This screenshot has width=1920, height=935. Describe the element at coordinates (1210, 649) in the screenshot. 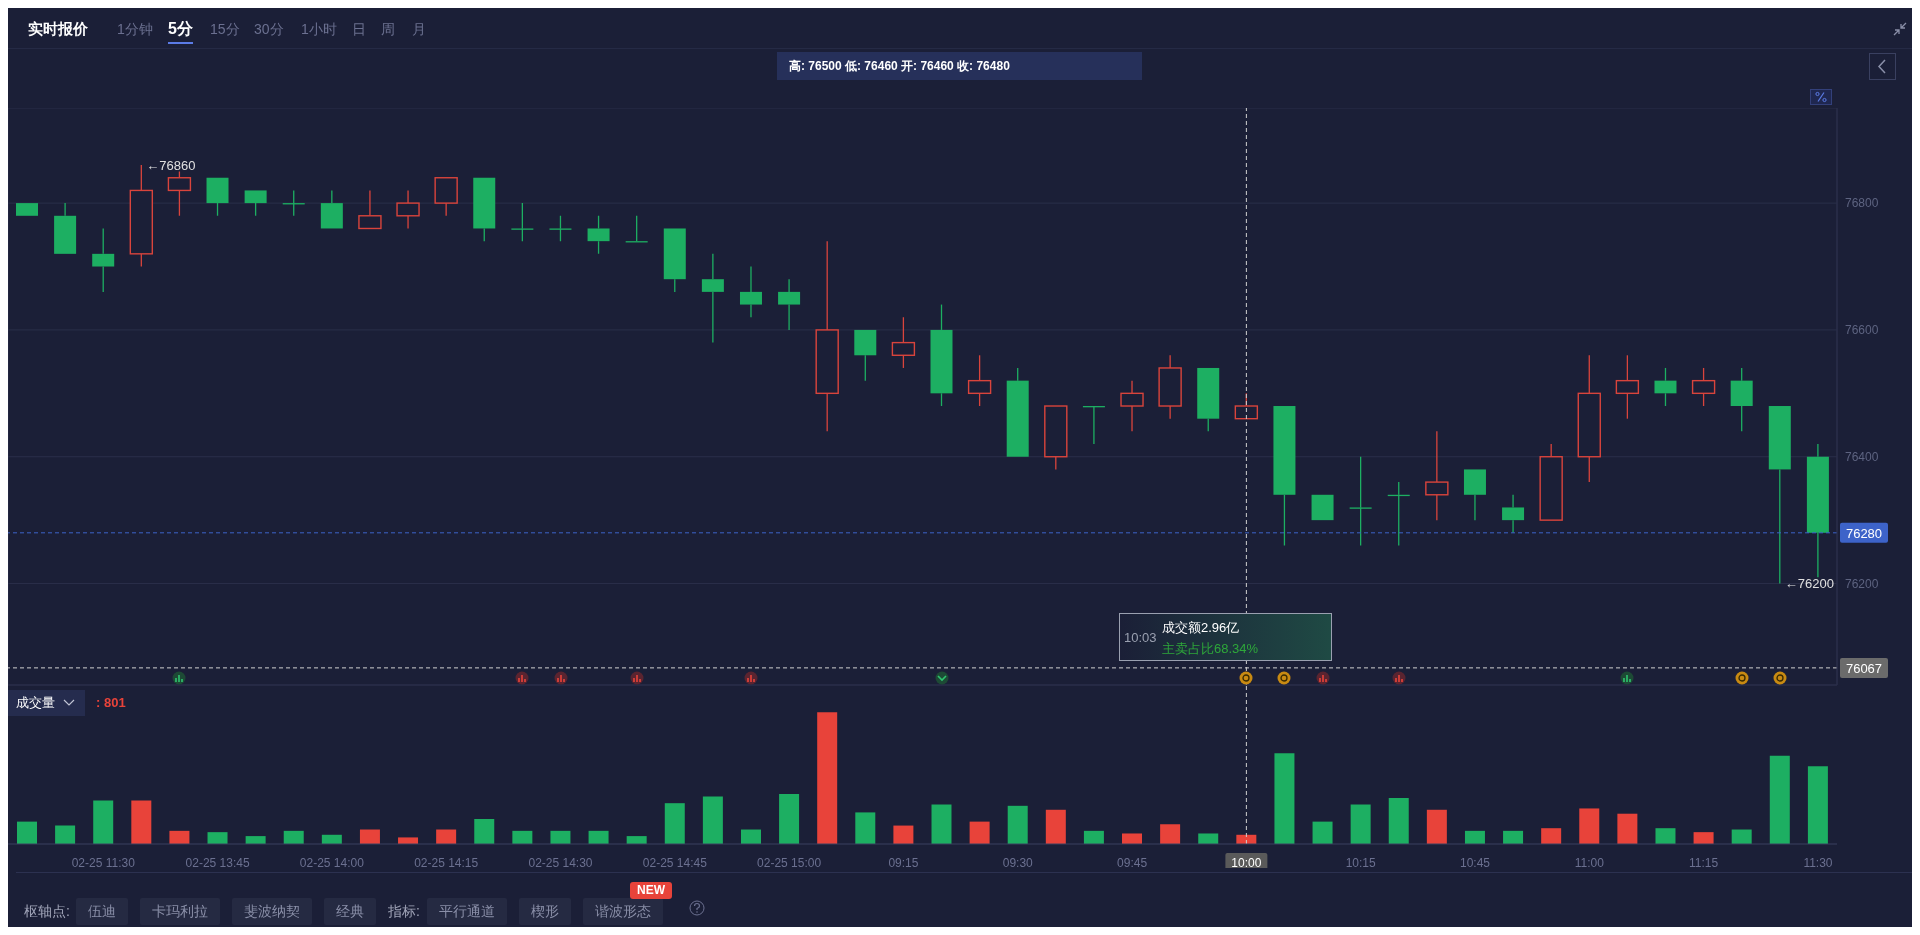

I see `annotation: 主卖占比68.34%` at that location.